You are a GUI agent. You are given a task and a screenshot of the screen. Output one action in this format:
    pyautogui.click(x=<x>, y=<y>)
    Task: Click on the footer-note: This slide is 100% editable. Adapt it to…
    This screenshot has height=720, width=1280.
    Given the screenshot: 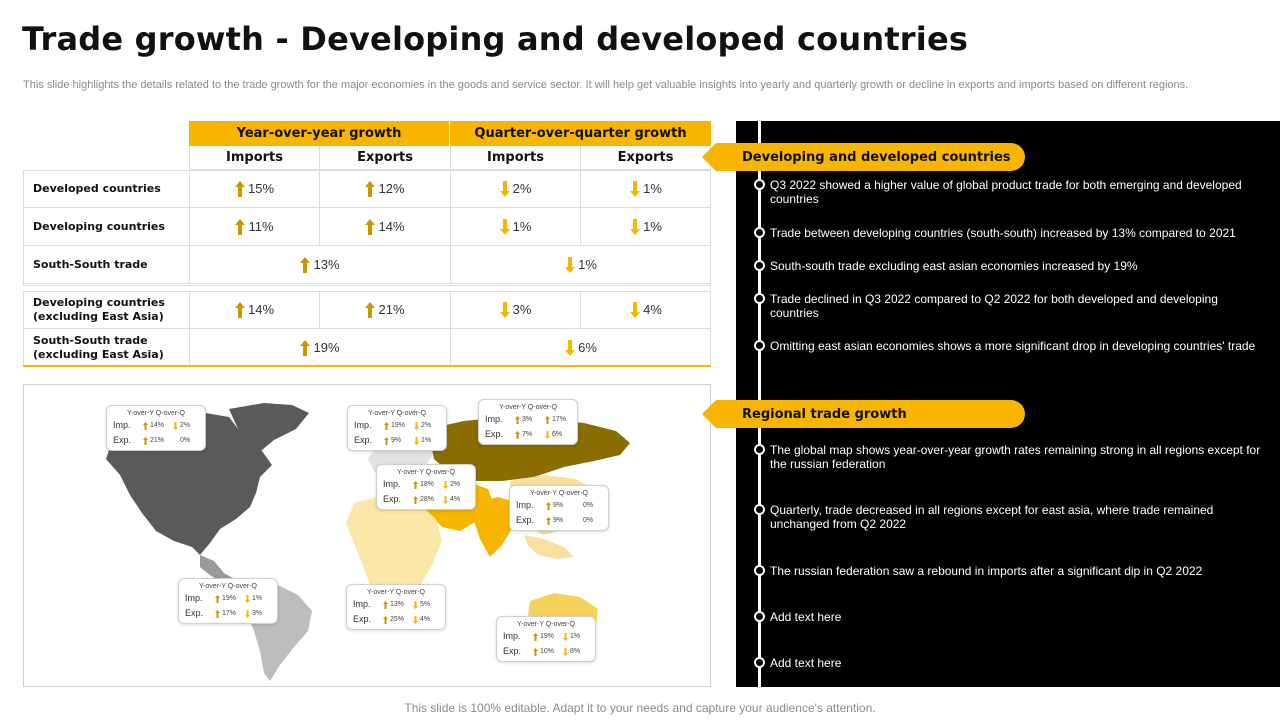 What is the action you would take?
    pyautogui.click(x=640, y=708)
    